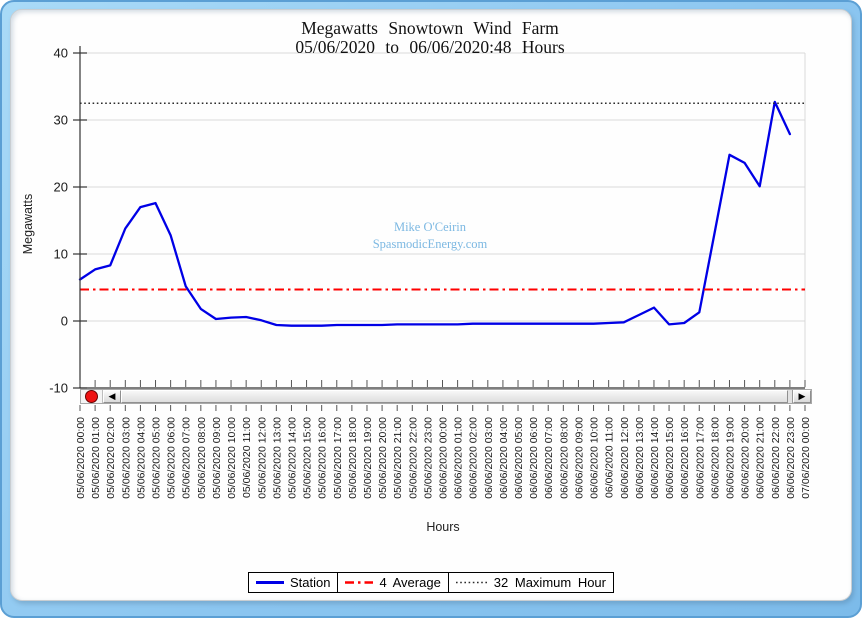 Image resolution: width=862 pixels, height=618 pixels. What do you see at coordinates (700, 458) in the screenshot?
I see `svg-text: 06/06/2020 17:00` at bounding box center [700, 458].